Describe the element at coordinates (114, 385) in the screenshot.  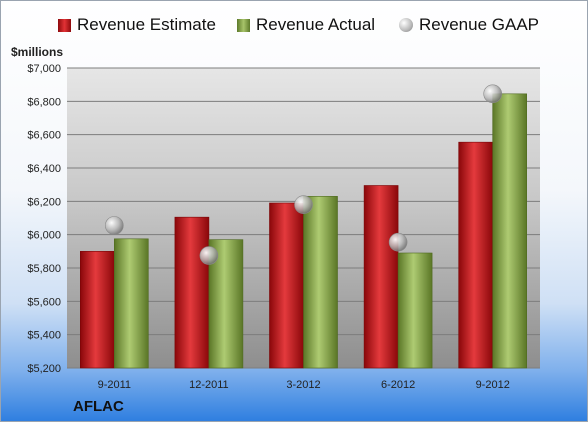
I see `x-tick-label: 9-2011` at that location.